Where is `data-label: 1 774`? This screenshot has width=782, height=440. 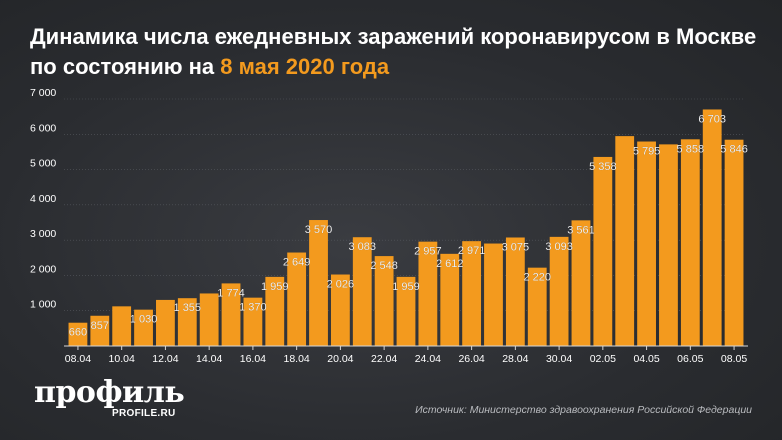 data-label: 1 774 is located at coordinates (231, 293).